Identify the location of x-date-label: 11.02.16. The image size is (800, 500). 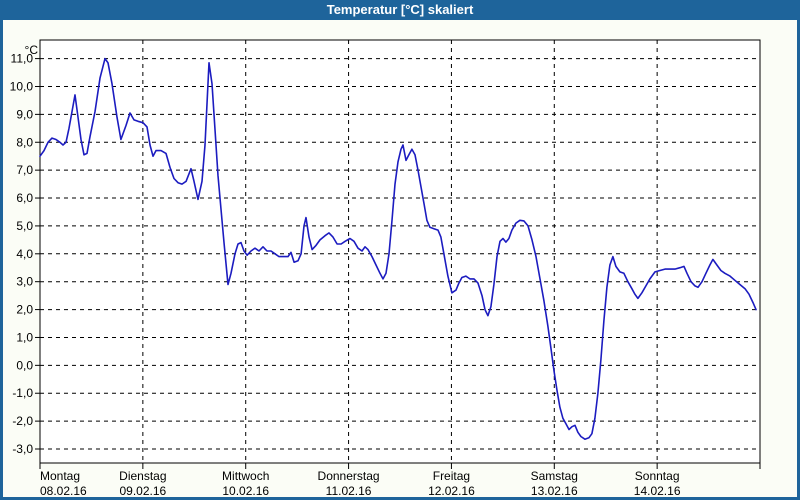
(349, 491).